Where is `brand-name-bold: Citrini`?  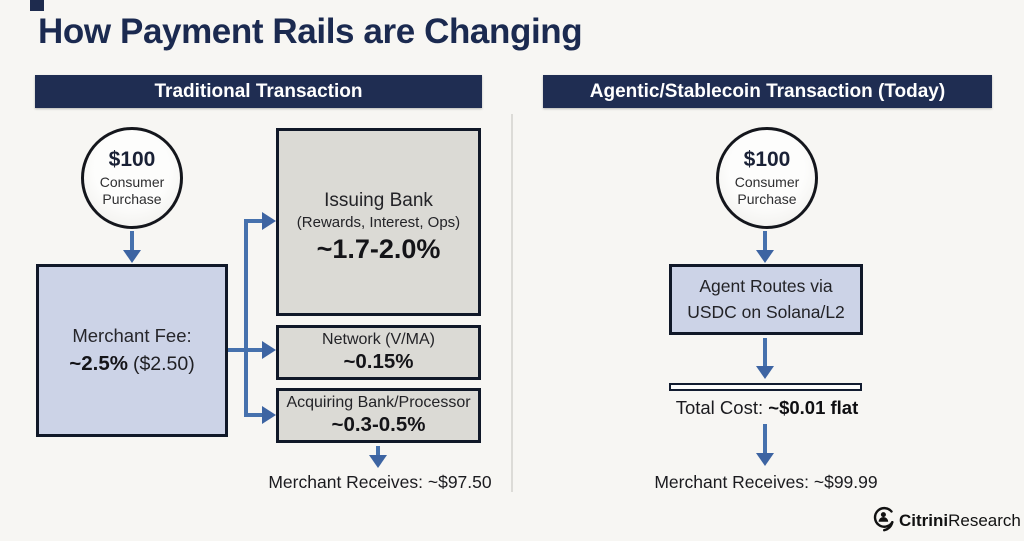
brand-name-bold: Citrini is located at coordinates (924, 520).